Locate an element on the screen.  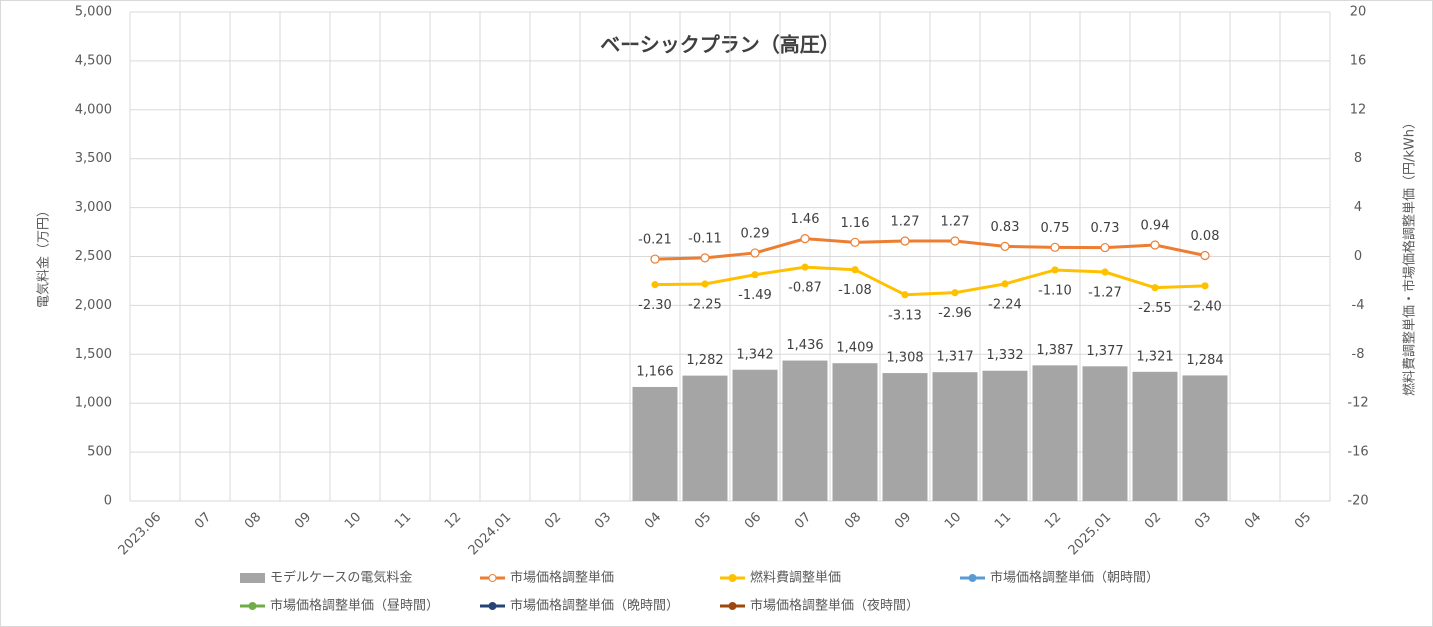
bar-label: 1,282 is located at coordinates (704, 360).